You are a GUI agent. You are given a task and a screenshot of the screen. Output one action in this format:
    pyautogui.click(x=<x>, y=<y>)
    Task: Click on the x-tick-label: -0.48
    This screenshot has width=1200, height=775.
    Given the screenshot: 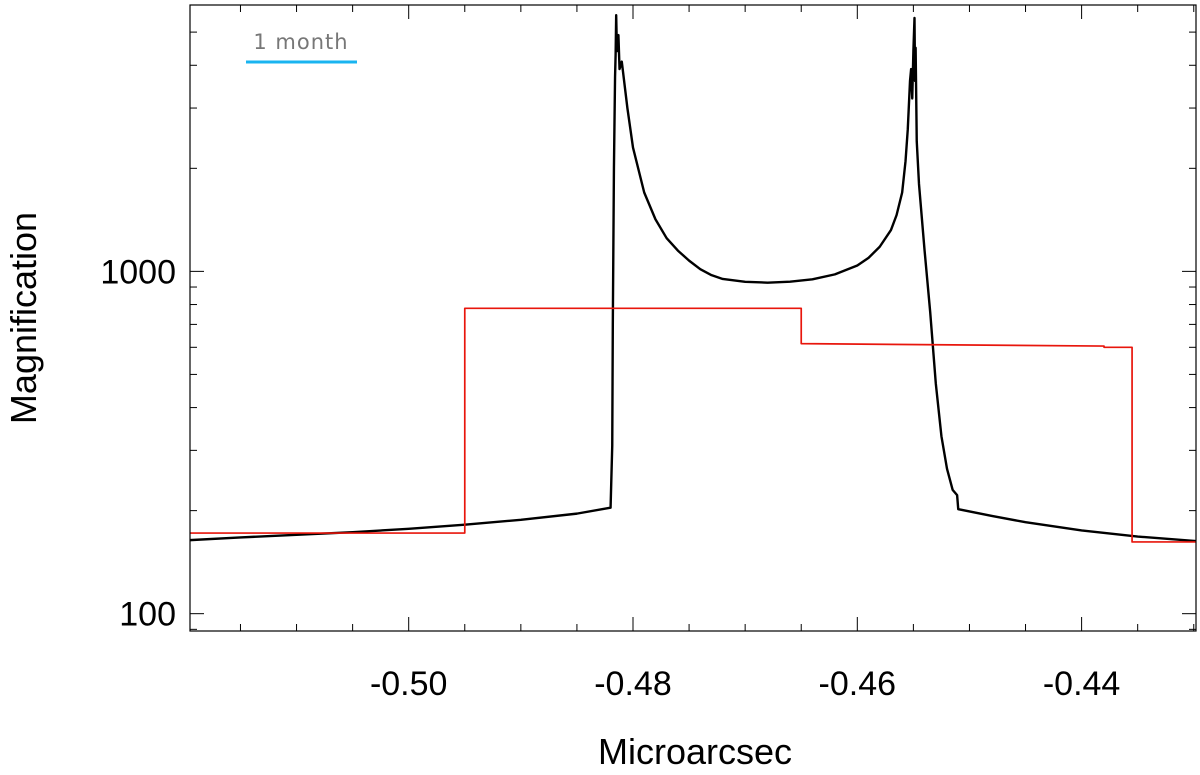 What is the action you would take?
    pyautogui.click(x=633, y=684)
    